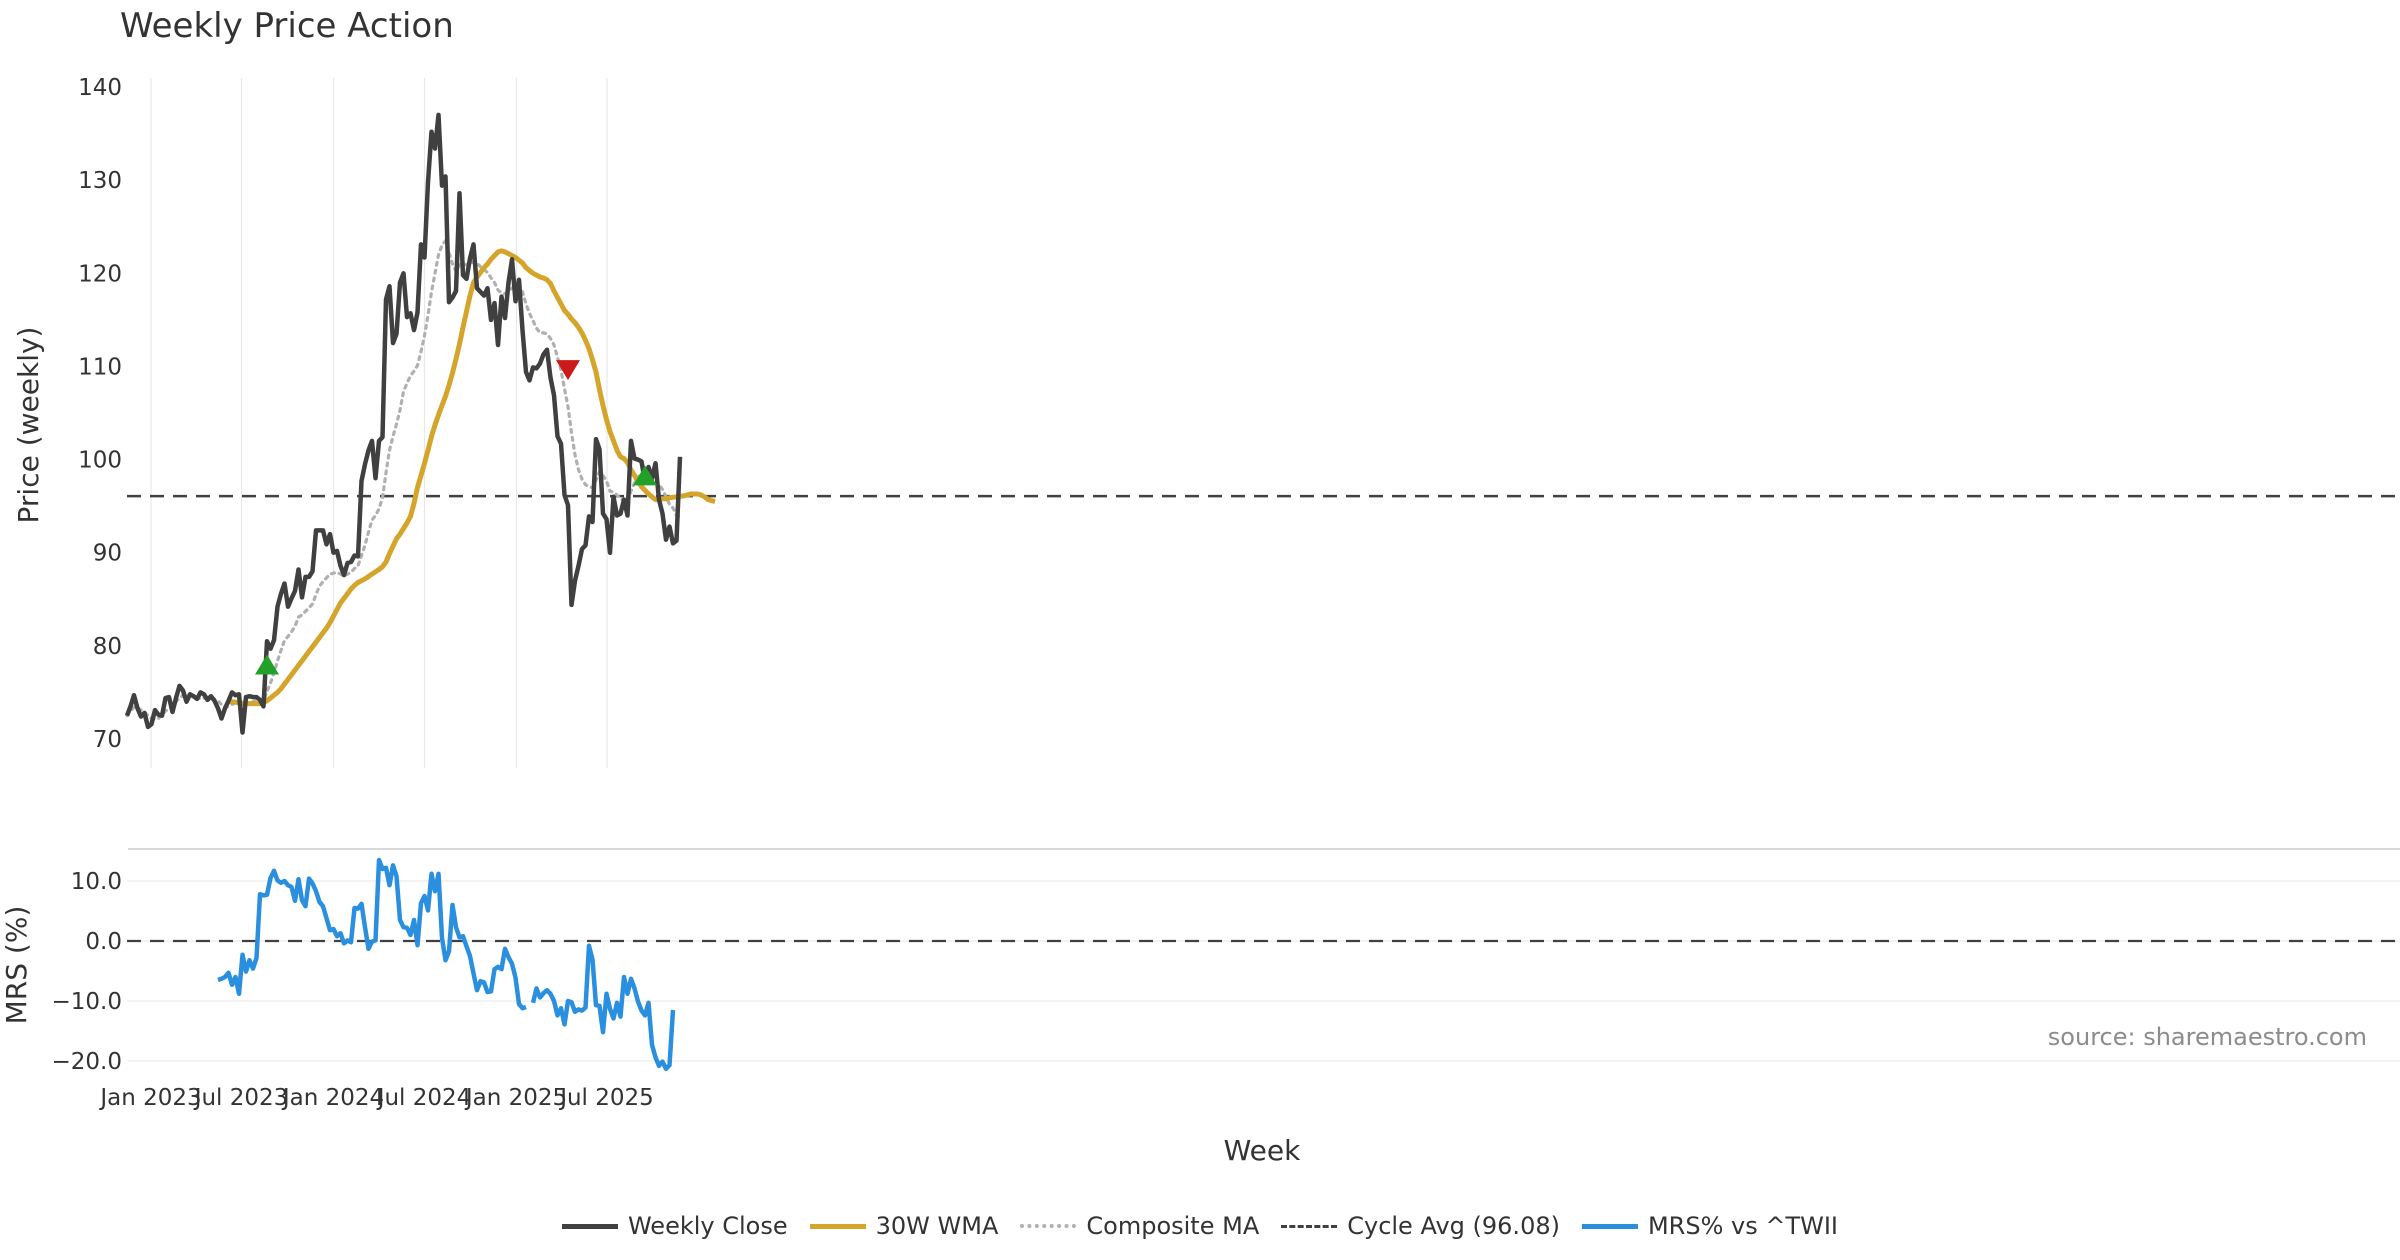  What do you see at coordinates (456, 517) in the screenshot?
I see `signal-markers` at bounding box center [456, 517].